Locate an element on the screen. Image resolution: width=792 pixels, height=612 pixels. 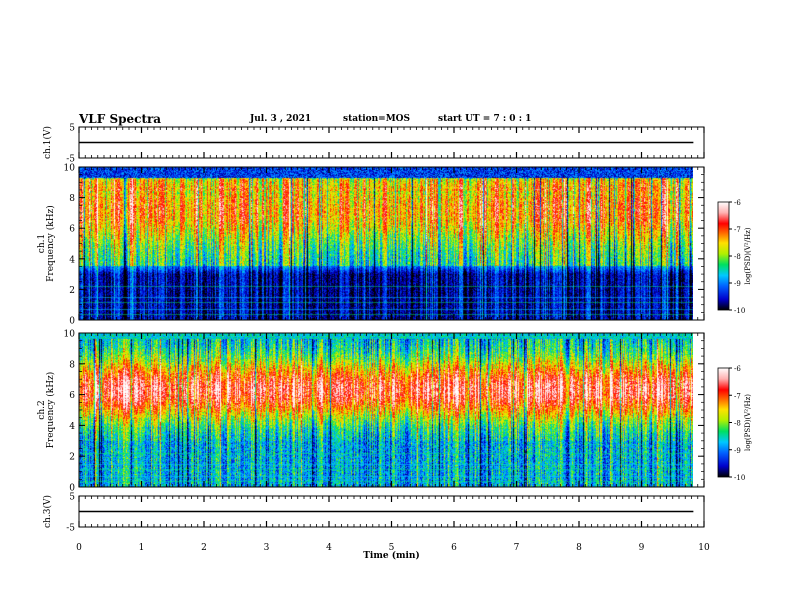
x-axis-label: Time (min) is located at coordinates (391, 555).